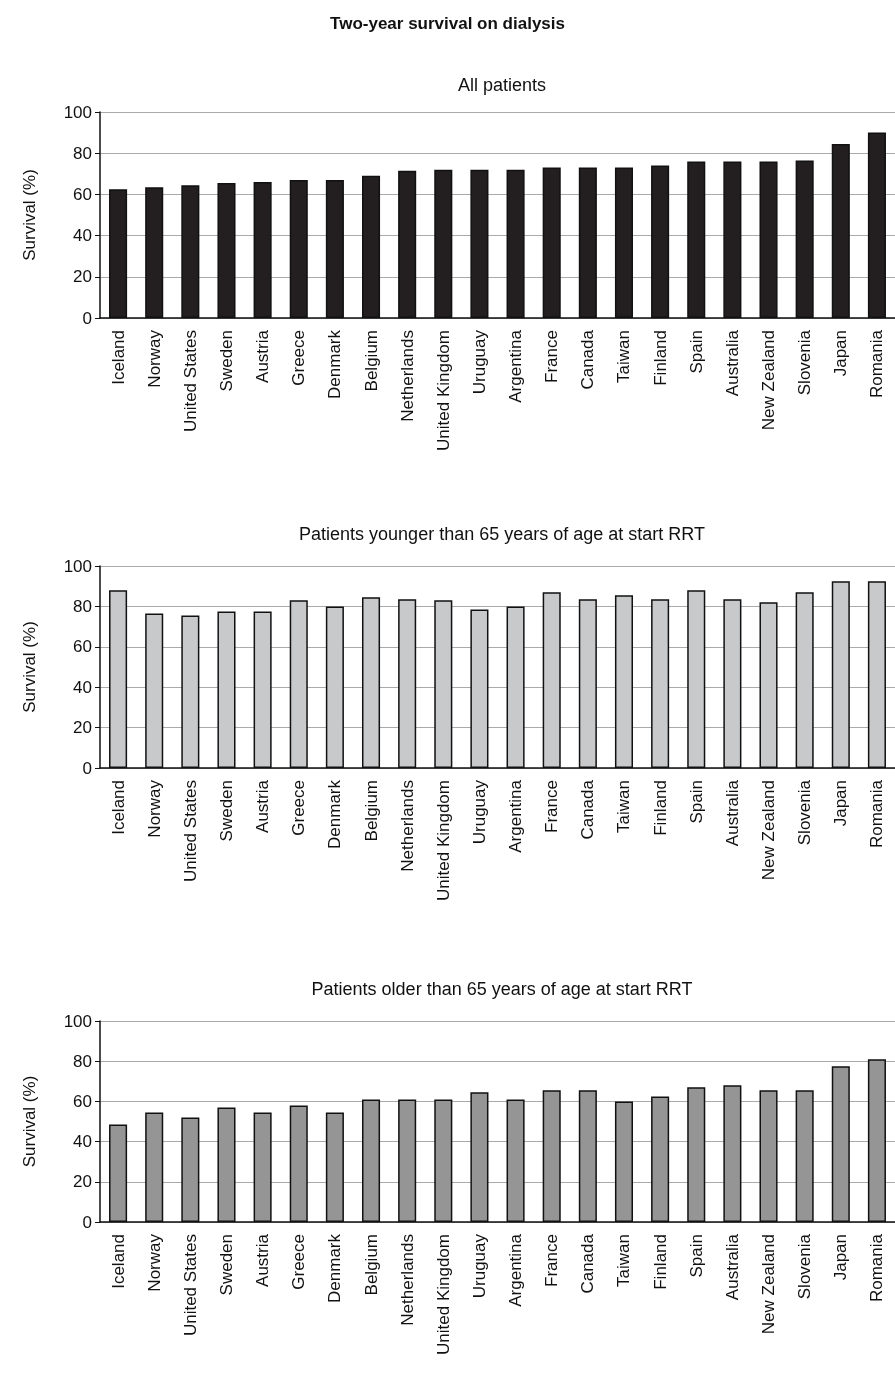  I want to click on chart-title: Patients older than 65 years of age at start RRT, so click(502, 989).